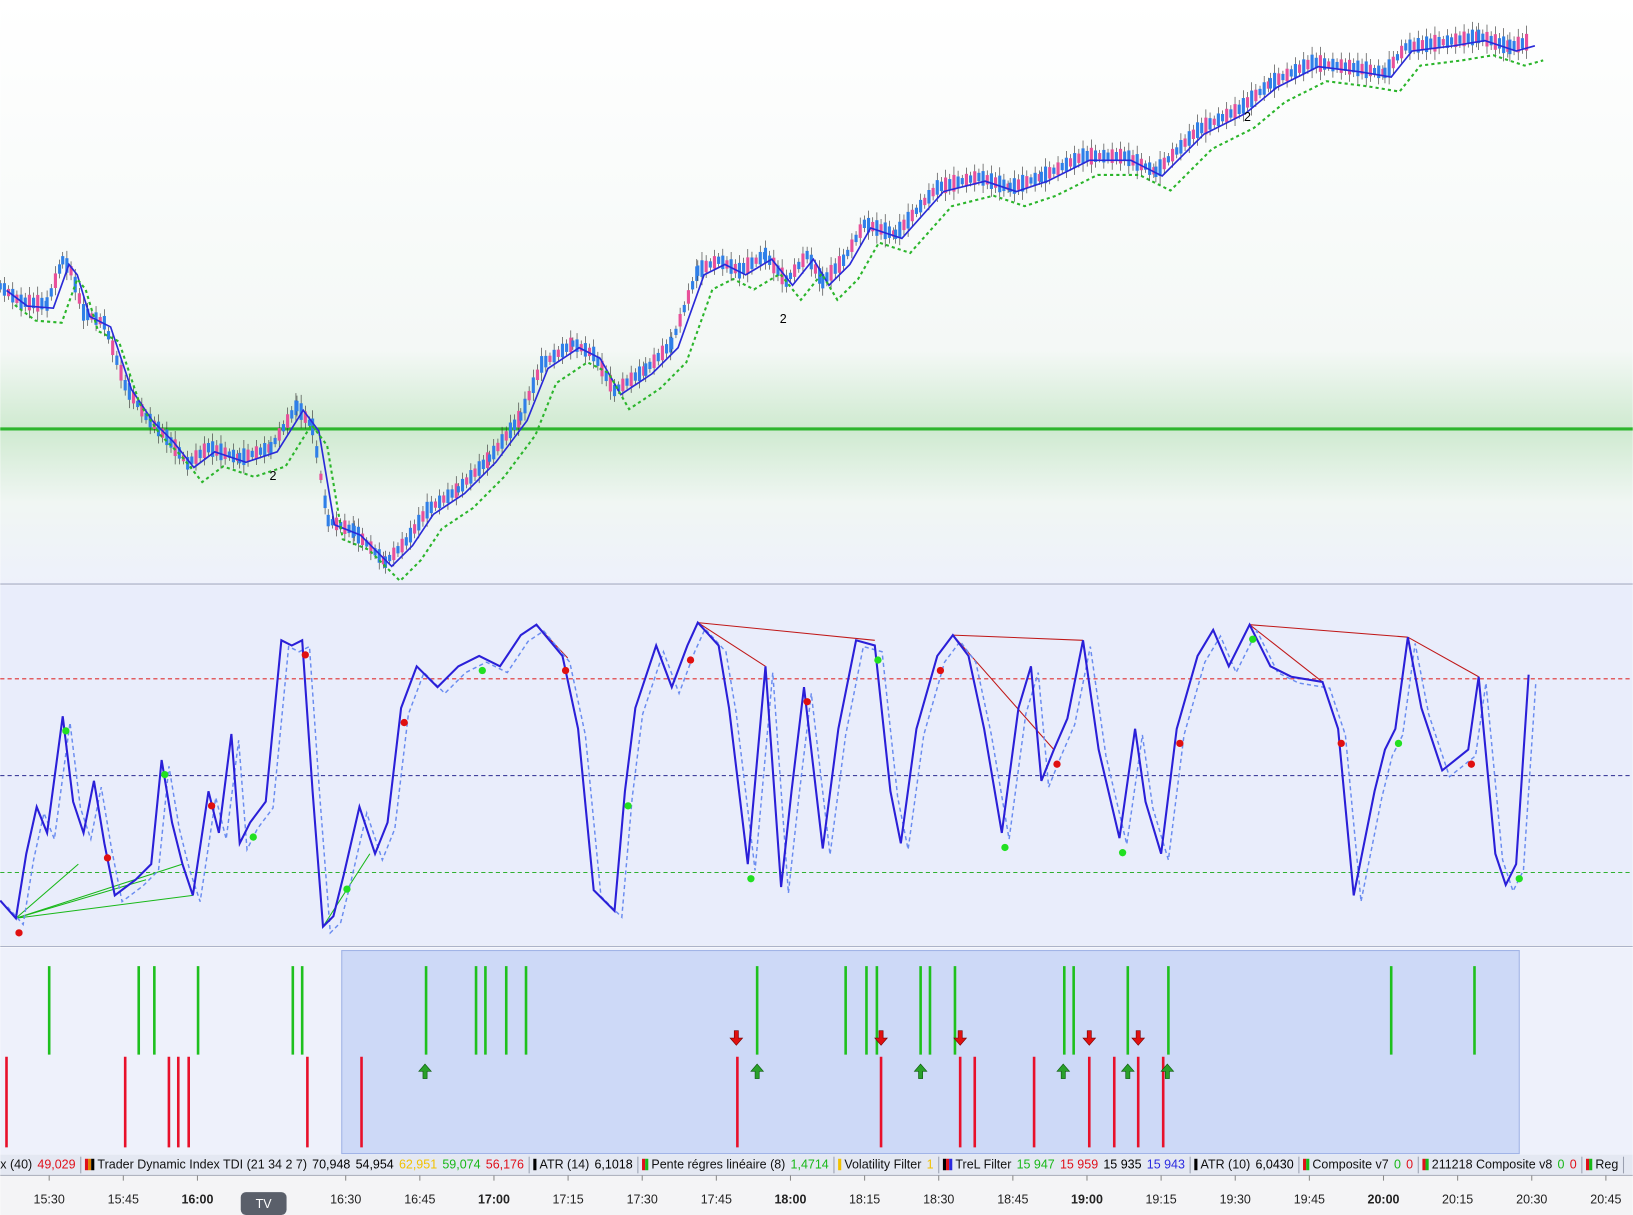  What do you see at coordinates (419, 1200) in the screenshot?
I see `time-label: 16:45` at bounding box center [419, 1200].